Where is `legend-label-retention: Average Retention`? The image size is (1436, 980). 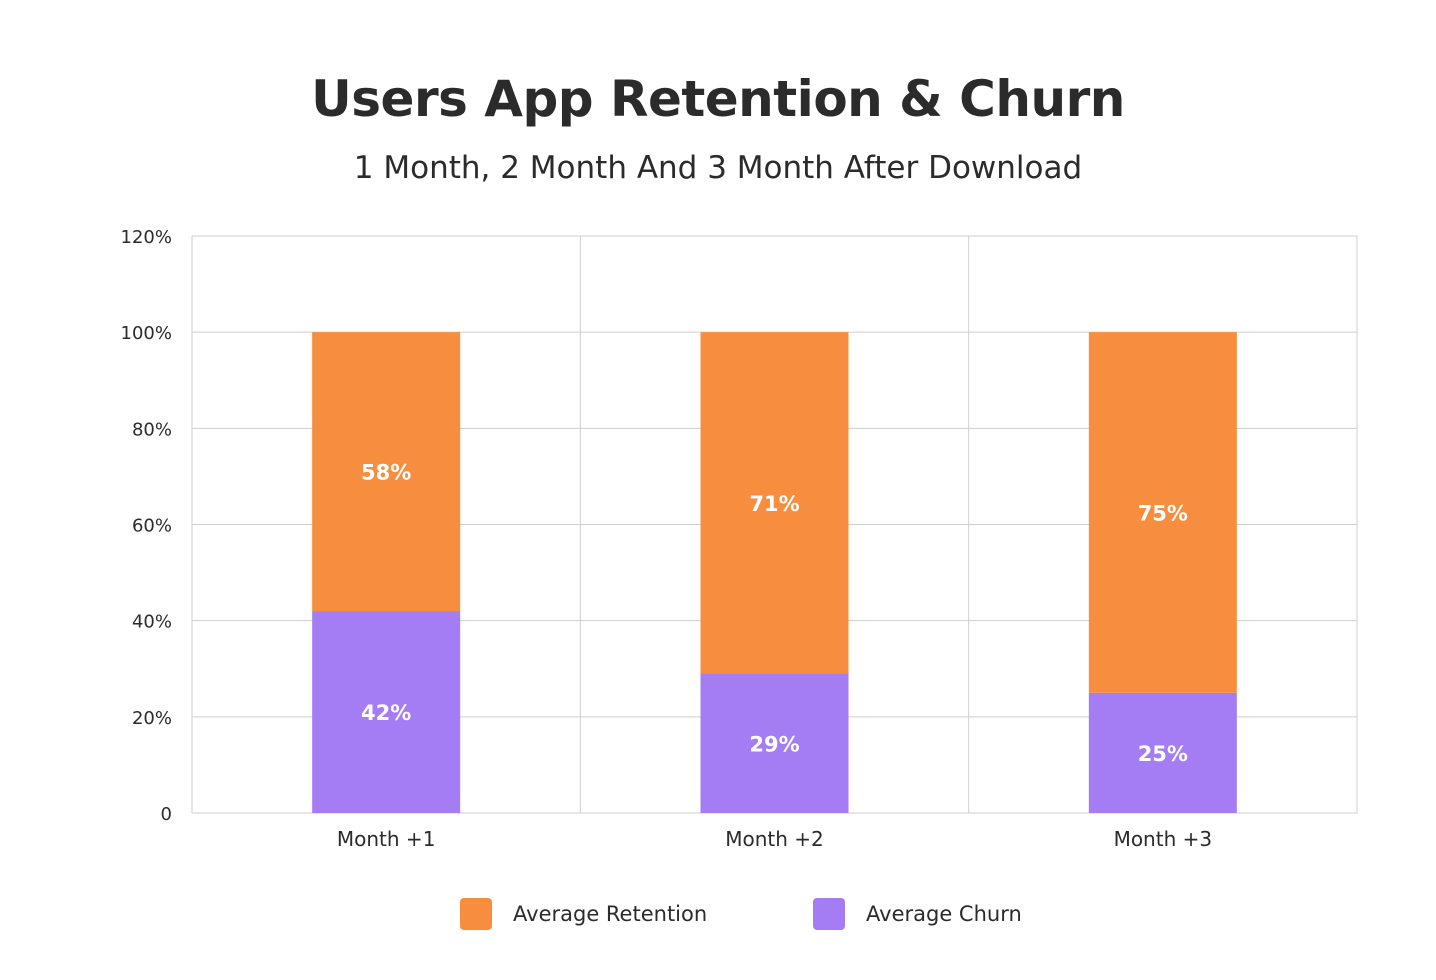
legend-label-retention: Average Retention is located at coordinates (610, 914).